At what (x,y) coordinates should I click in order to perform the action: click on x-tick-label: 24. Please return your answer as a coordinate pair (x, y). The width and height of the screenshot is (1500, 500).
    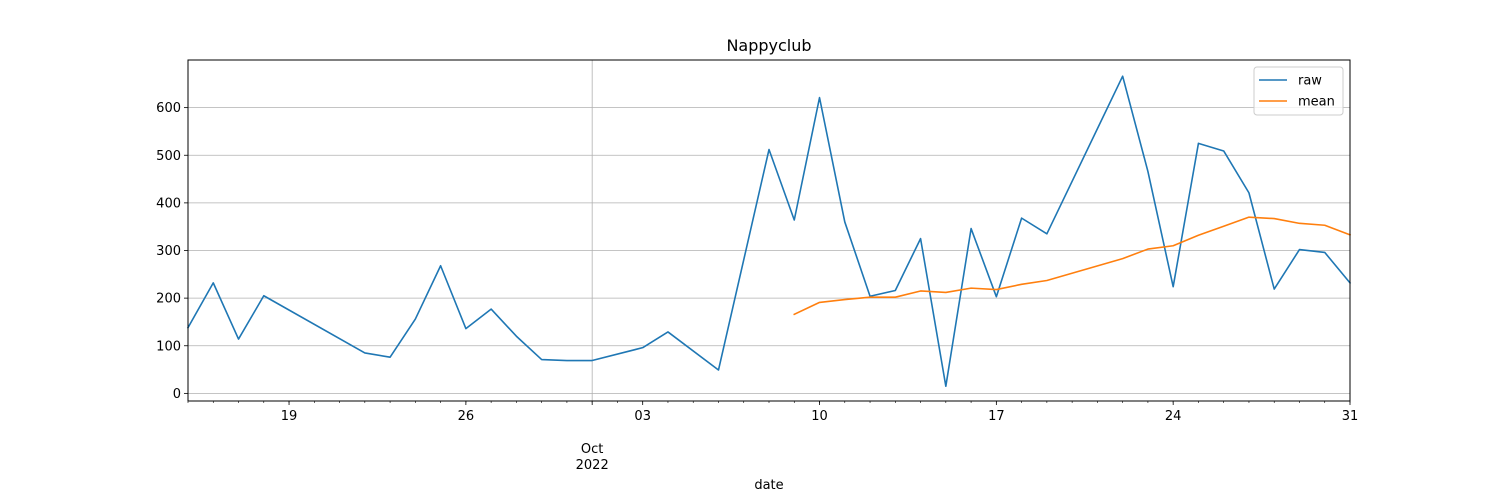
    Looking at the image, I should click on (1173, 416).